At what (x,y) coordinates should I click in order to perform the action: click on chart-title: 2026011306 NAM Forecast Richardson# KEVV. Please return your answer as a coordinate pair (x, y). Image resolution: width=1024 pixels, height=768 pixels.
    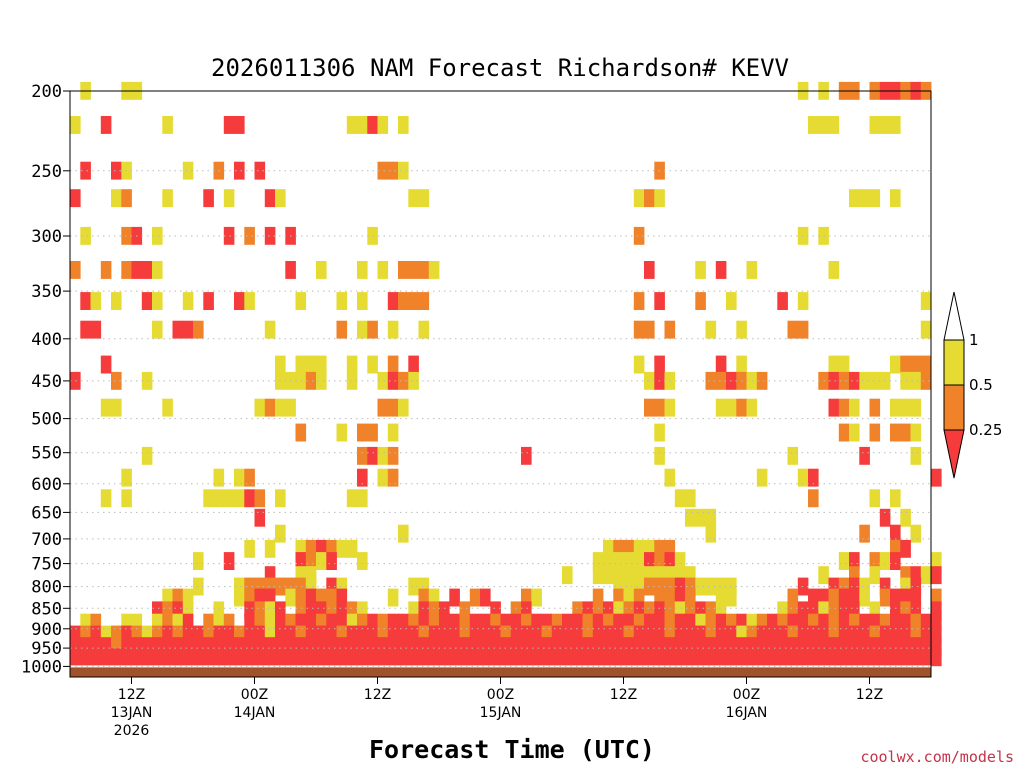
    Looking at the image, I should click on (500, 68).